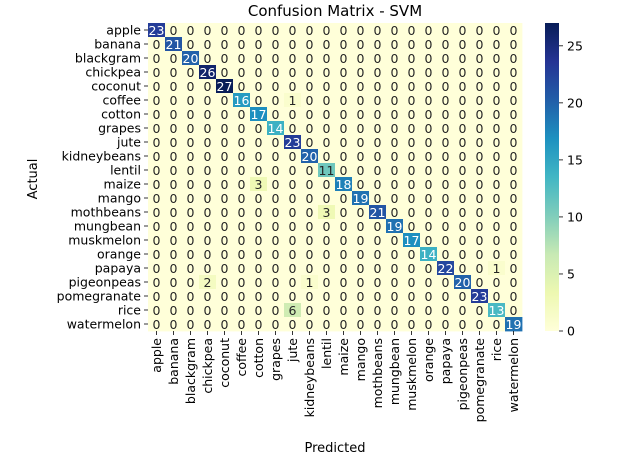 This screenshot has height=459, width=632. Describe the element at coordinates (122, 184) in the screenshot. I see `y-tick-label: maize` at that location.